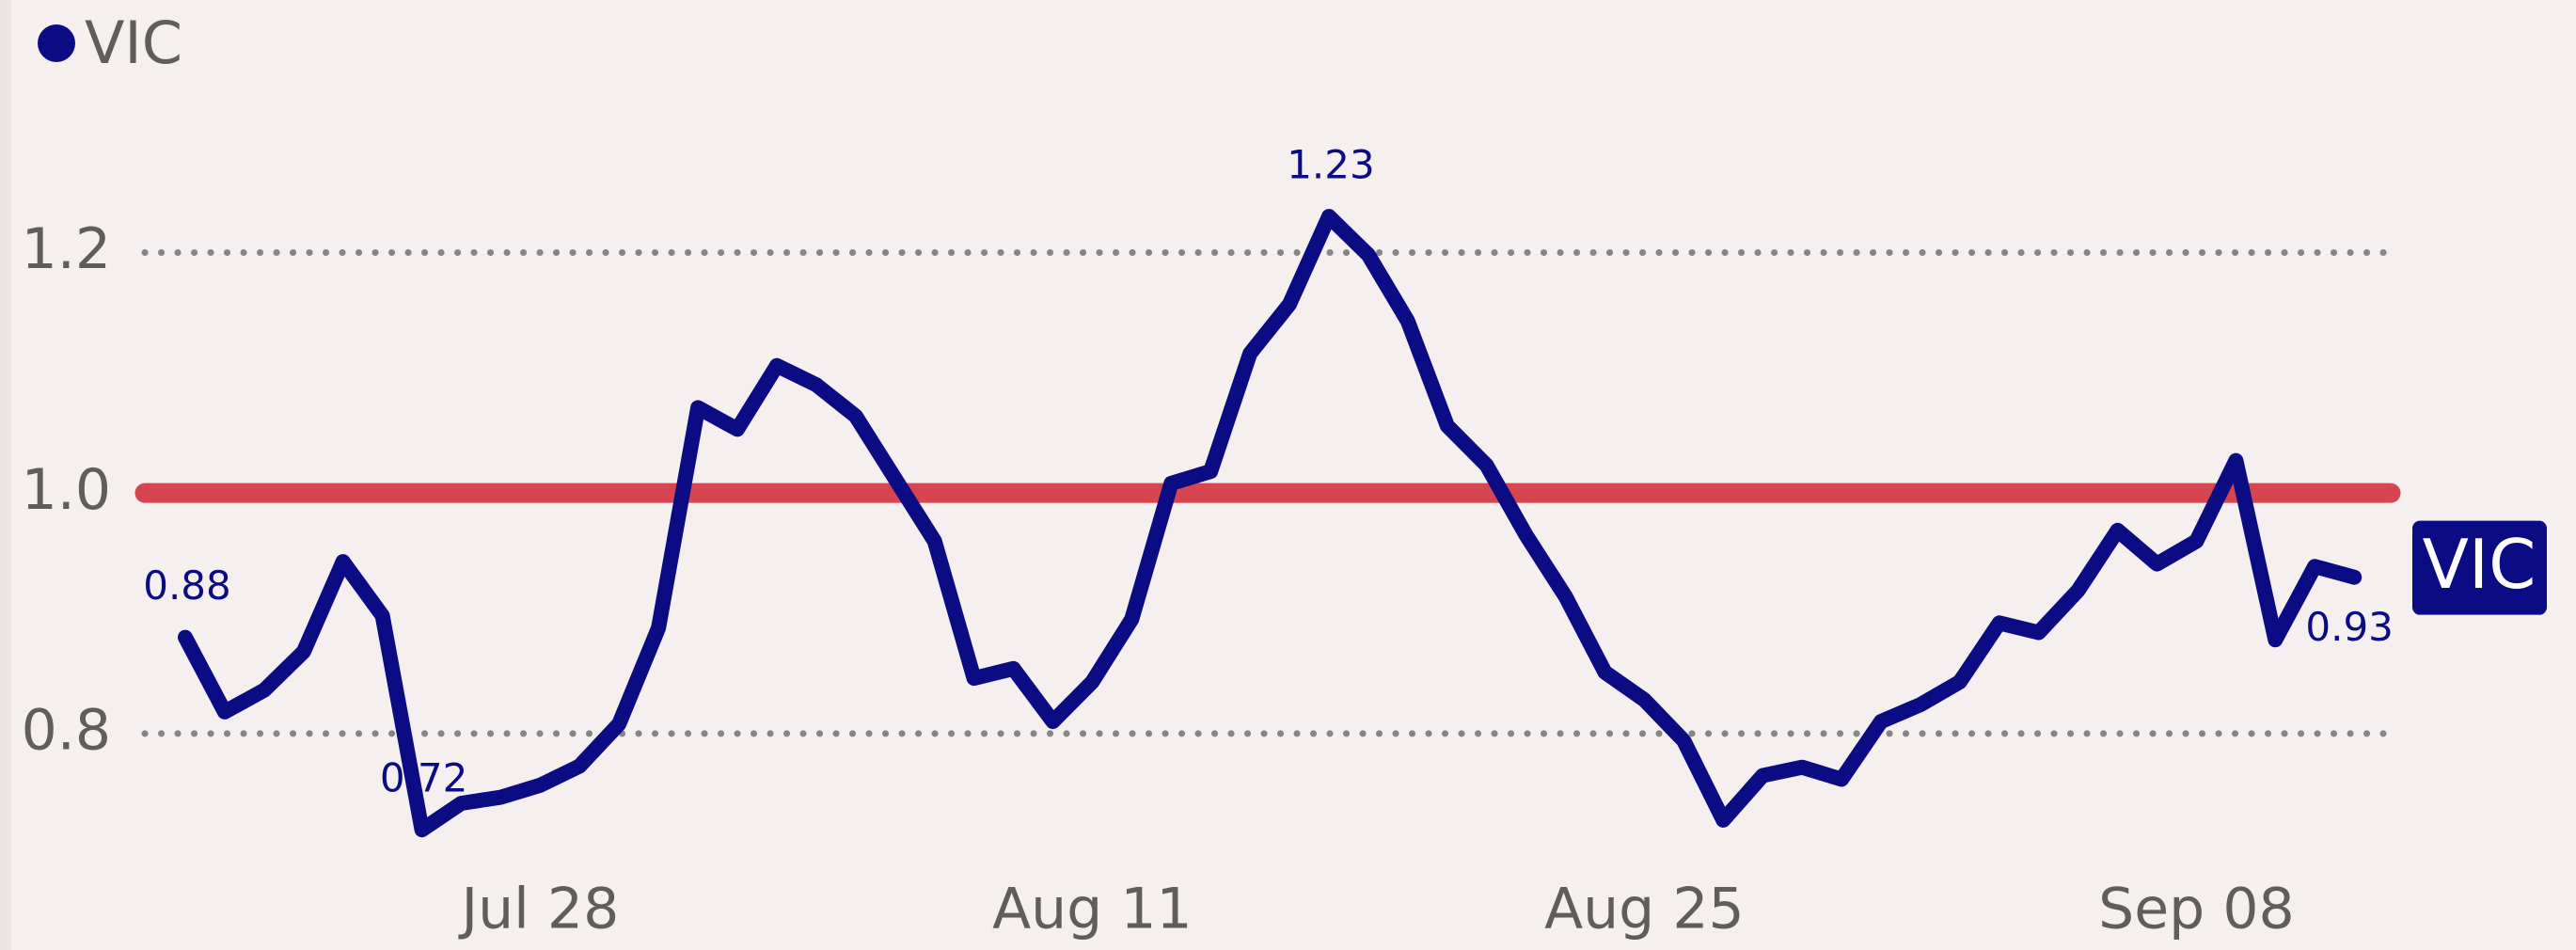 This screenshot has width=2576, height=950. What do you see at coordinates (2479, 564) in the screenshot?
I see `end-label: VIC` at bounding box center [2479, 564].